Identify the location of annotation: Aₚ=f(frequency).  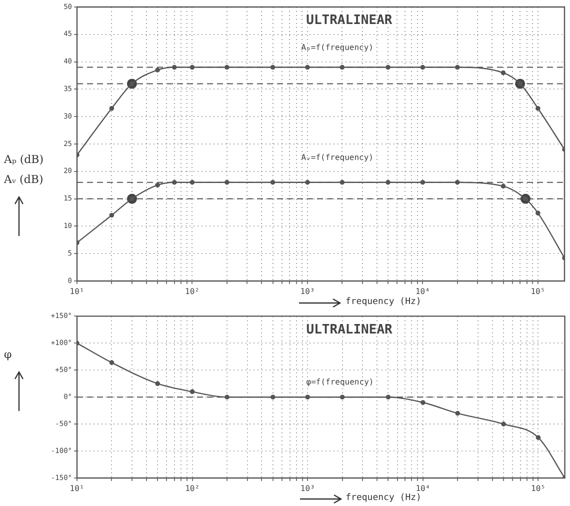
(337, 47).